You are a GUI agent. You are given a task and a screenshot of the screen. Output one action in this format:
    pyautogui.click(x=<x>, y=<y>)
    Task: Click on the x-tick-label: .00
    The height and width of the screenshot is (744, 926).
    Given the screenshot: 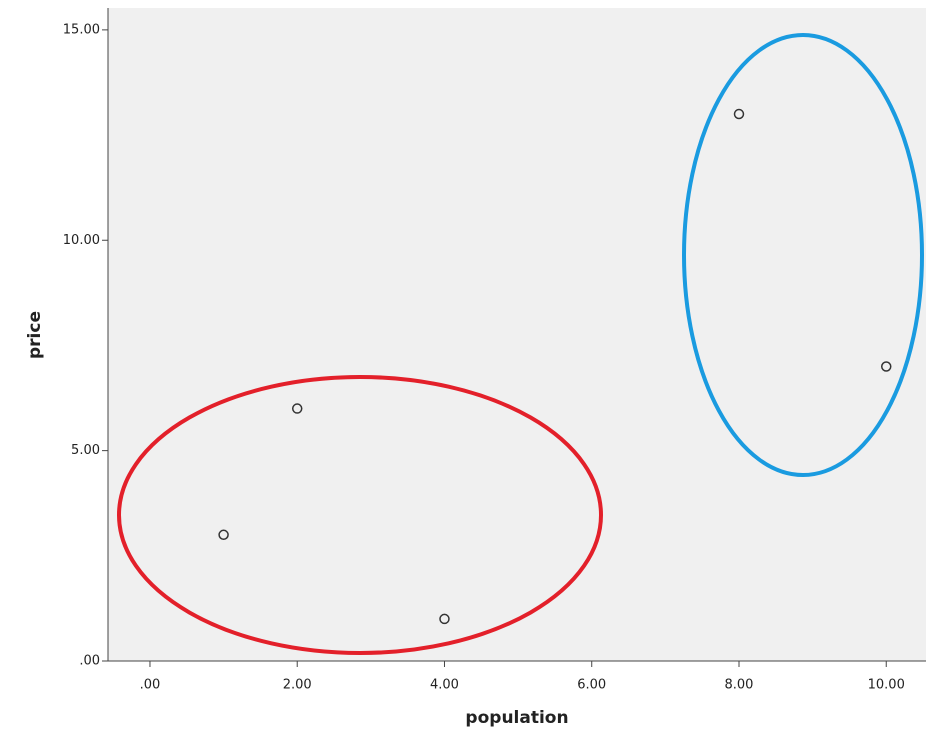 What is the action you would take?
    pyautogui.click(x=150, y=685)
    